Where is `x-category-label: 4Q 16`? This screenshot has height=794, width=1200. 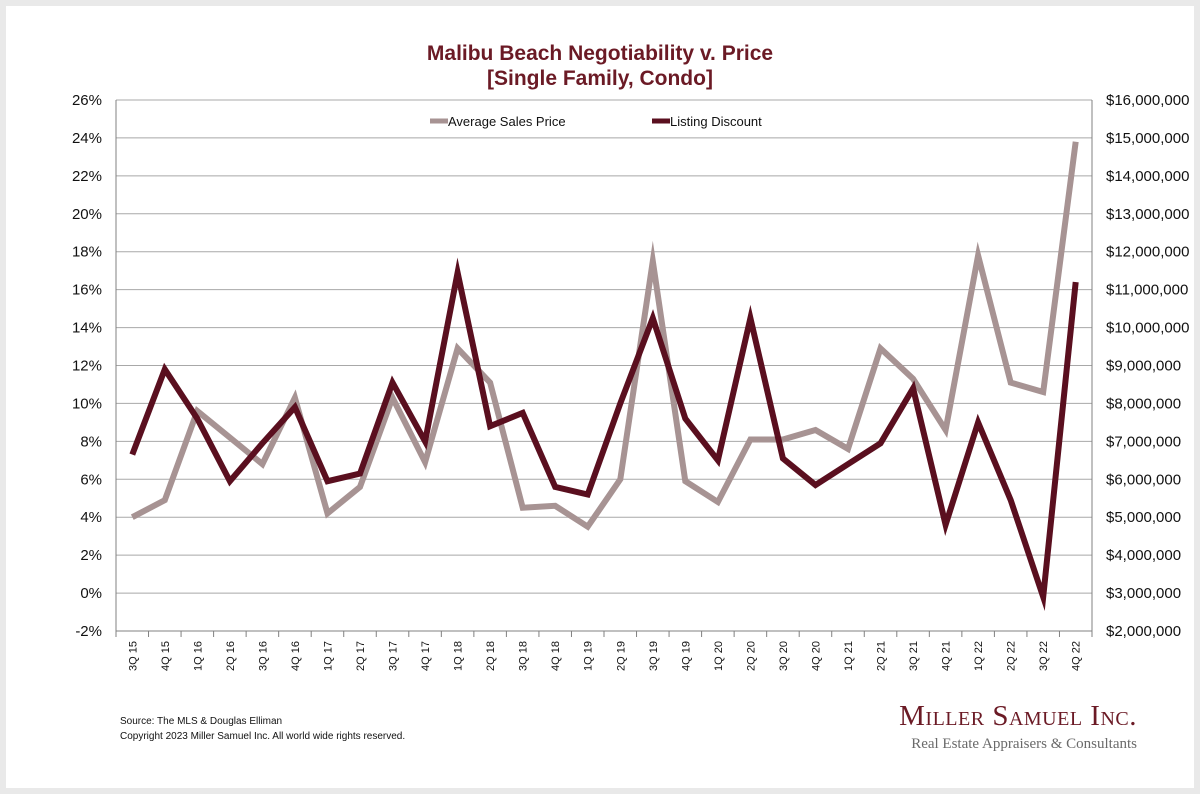
x-category-label: 4Q 16 is located at coordinates (296, 656).